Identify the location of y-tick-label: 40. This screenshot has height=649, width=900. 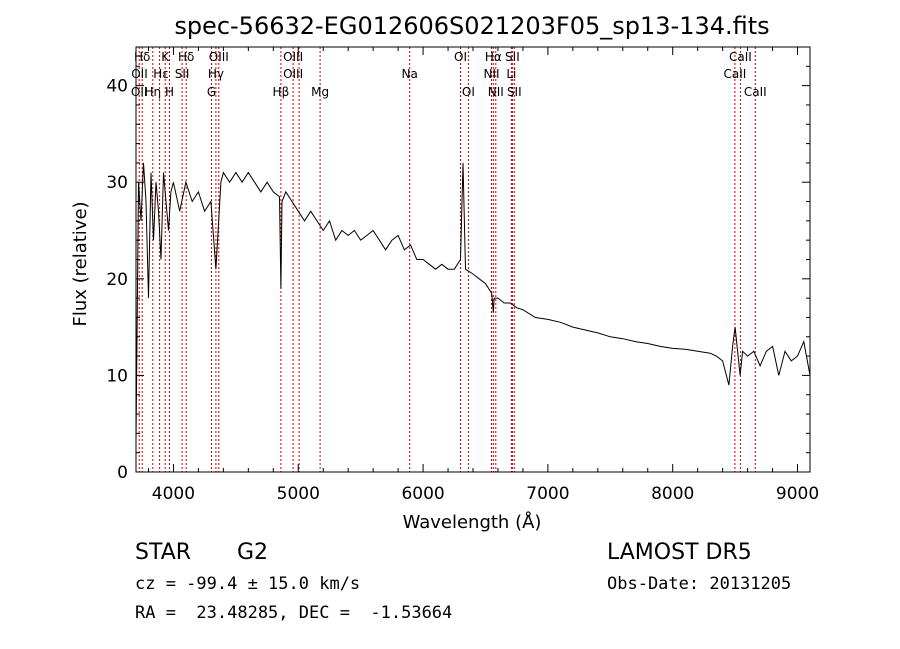
(117, 87).